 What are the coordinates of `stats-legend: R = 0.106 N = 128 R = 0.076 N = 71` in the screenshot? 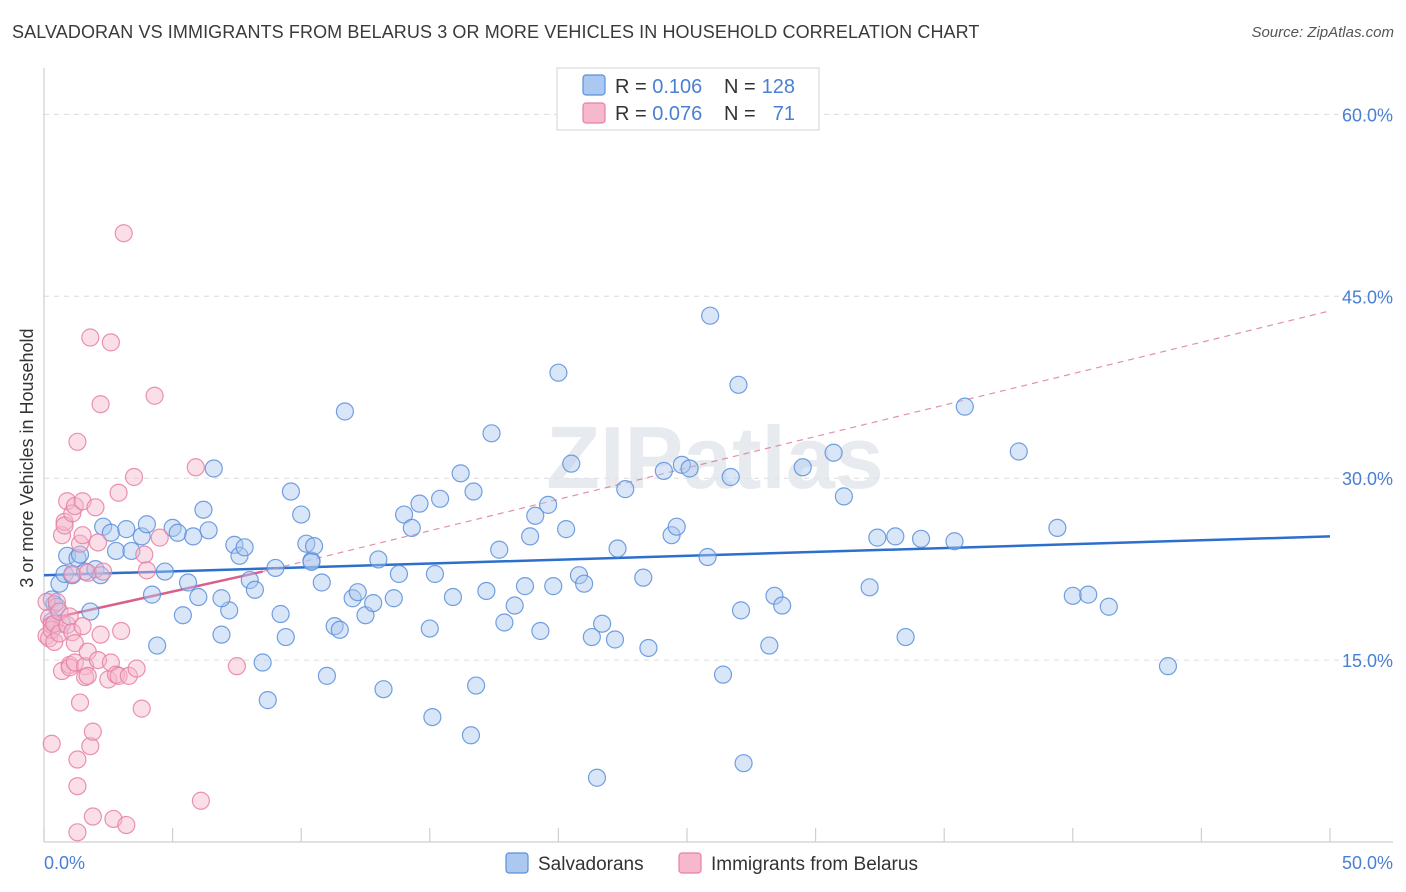 It's located at (688, 99).